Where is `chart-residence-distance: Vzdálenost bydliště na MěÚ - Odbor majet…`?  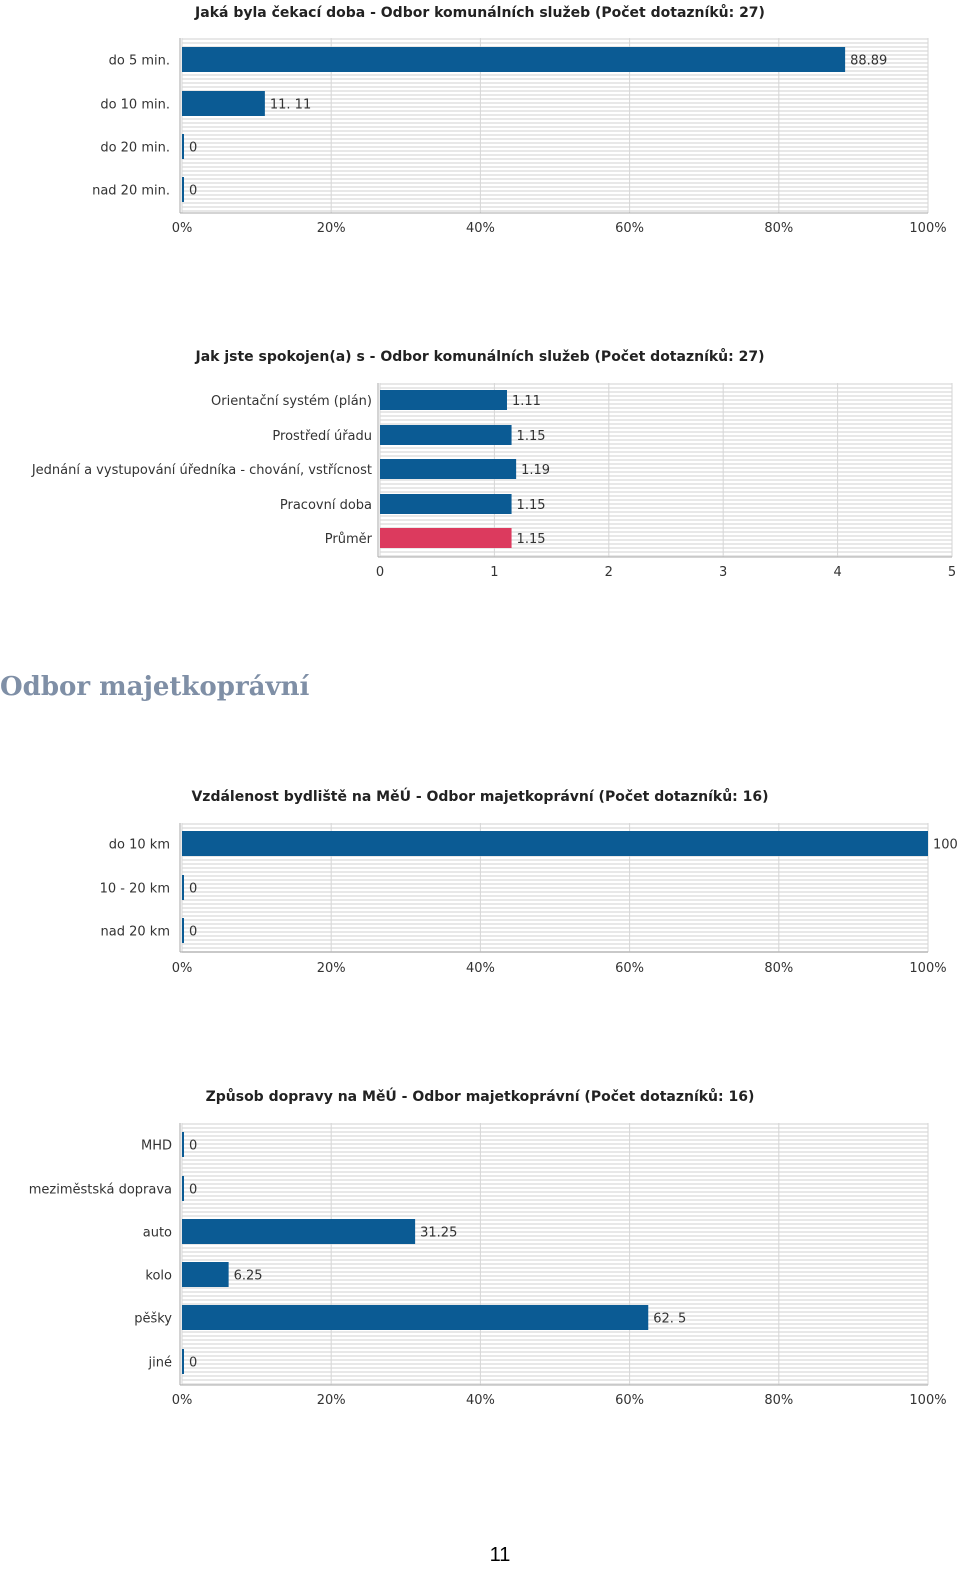
chart-residence-distance: Vzdálenost bydliště na MěÚ - Odbor majet… is located at coordinates (480, 885).